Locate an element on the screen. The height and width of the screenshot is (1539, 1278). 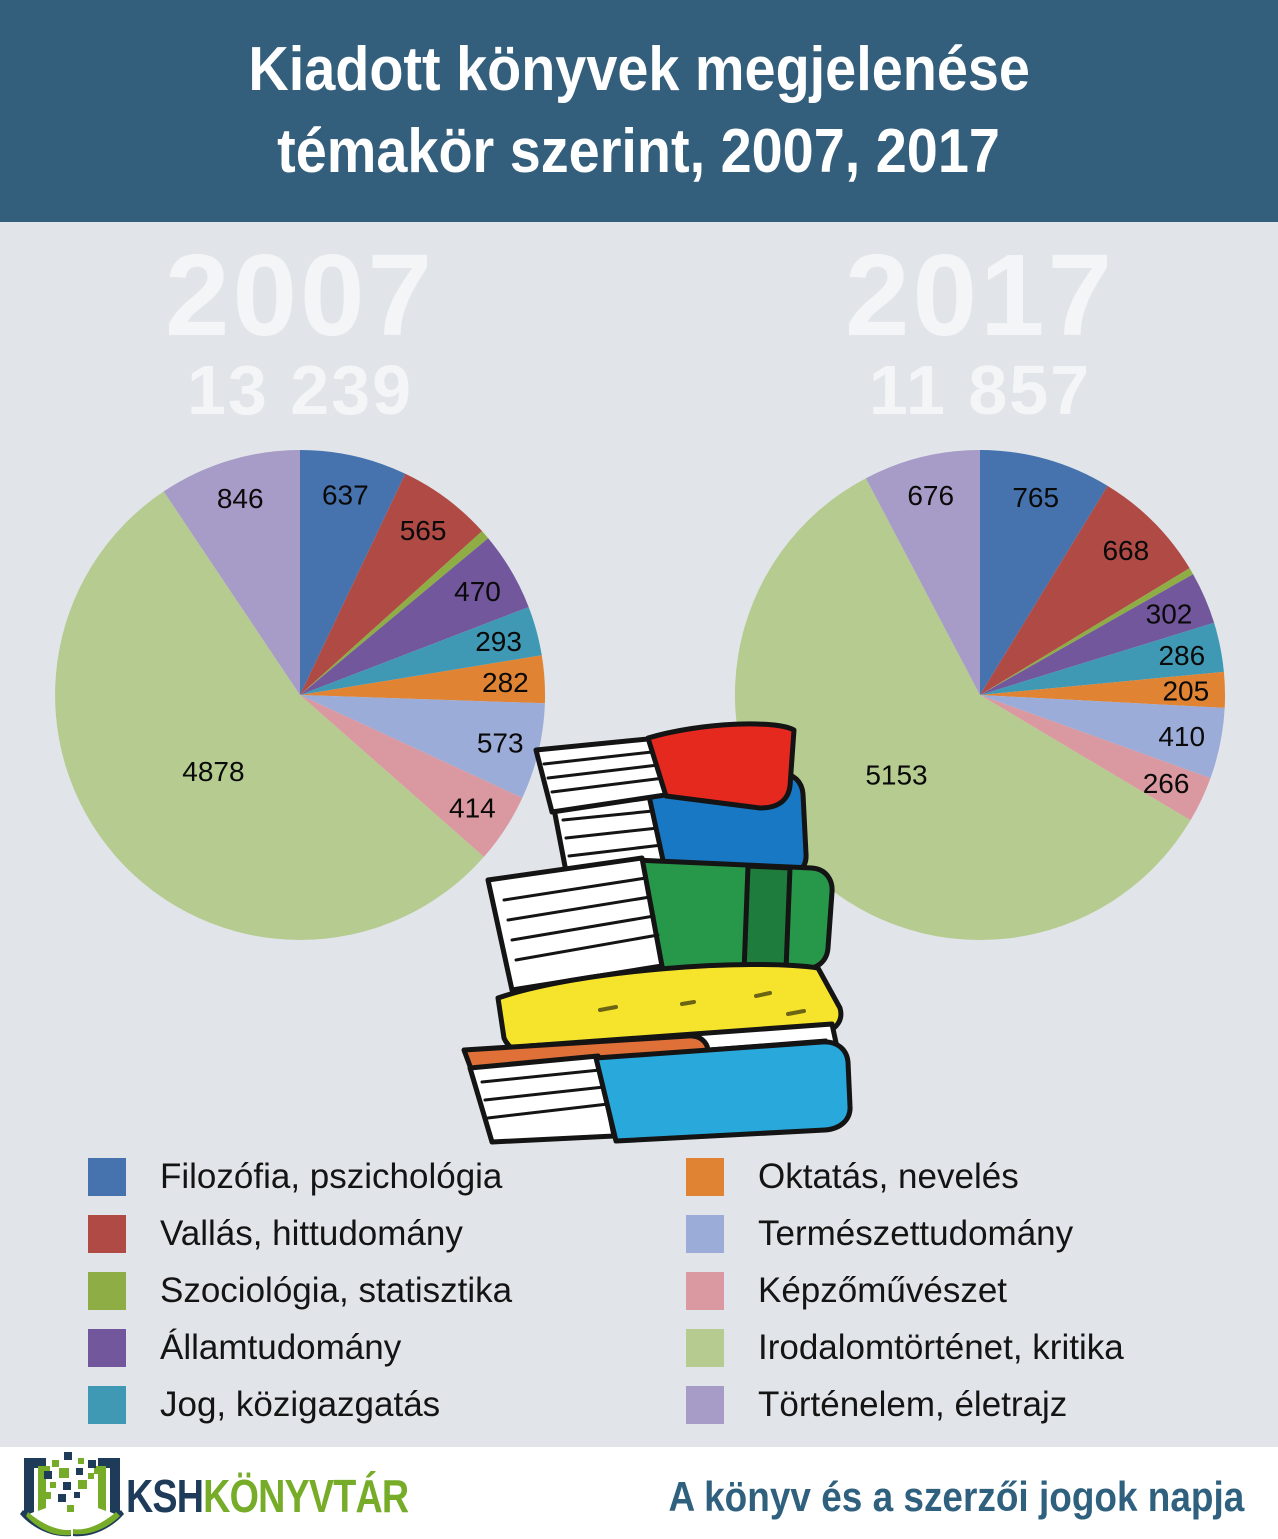
legend-item: Történelem, életrajz is located at coordinates (905, 1404).